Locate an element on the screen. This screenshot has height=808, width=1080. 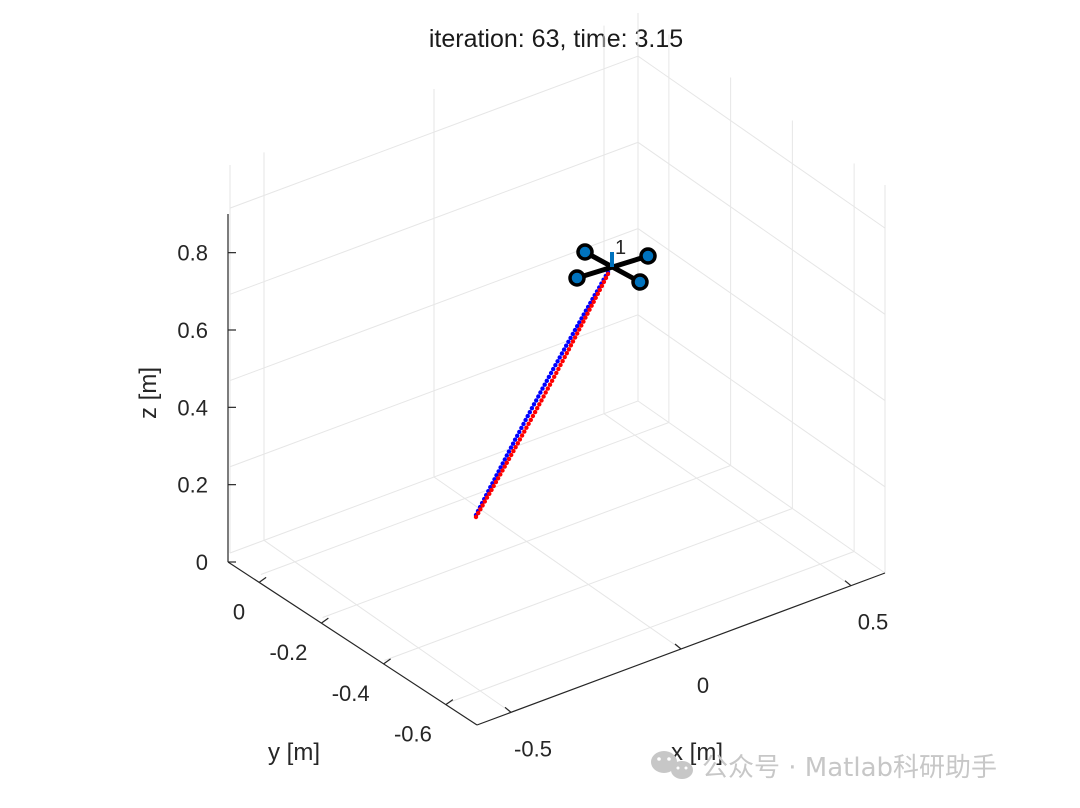
y-tick-label: -0.6 is located at coordinates (413, 734).